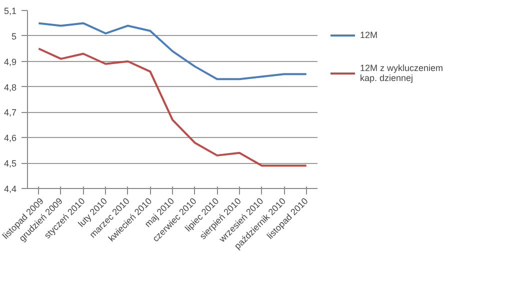 The height and width of the screenshot is (282, 520). What do you see at coordinates (173, 51) in the screenshot?
I see `line-series` at bounding box center [173, 51].